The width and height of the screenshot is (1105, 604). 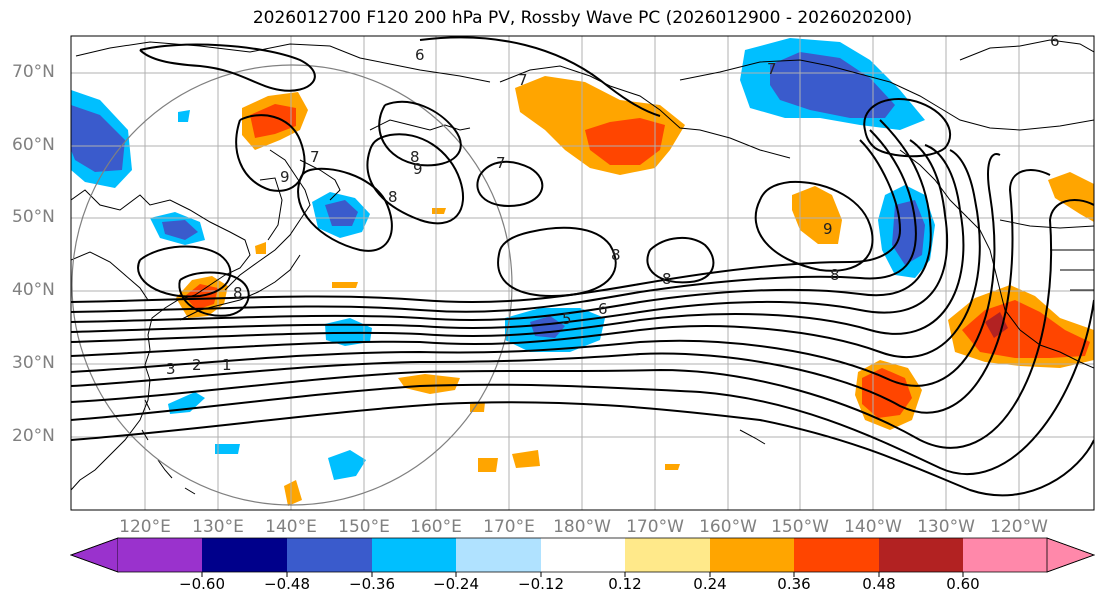 I want to click on latitude-label: 70°N, so click(x=33, y=72).